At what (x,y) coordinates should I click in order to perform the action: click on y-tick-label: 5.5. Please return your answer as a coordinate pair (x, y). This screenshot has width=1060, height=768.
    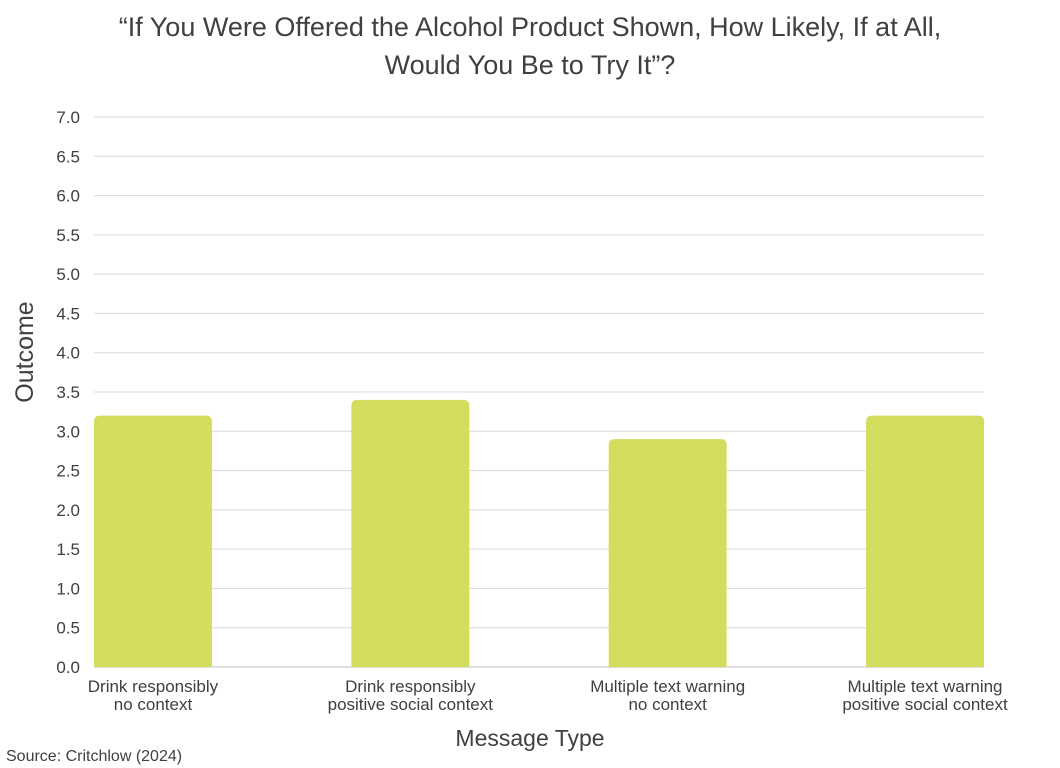
    Looking at the image, I should click on (68, 235).